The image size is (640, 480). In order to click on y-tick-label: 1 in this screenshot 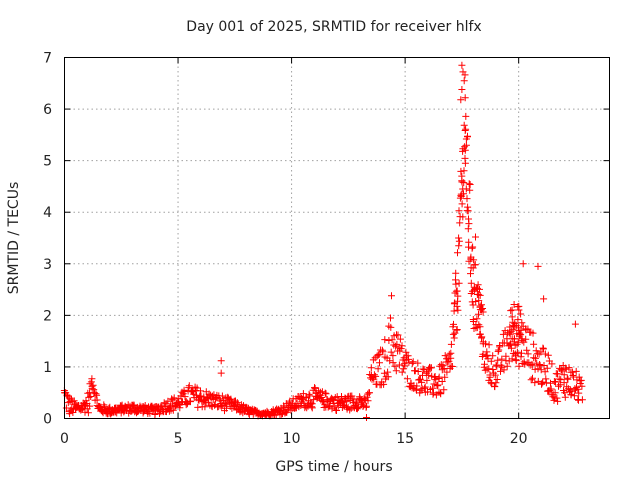, I will do `click(47, 368)`.